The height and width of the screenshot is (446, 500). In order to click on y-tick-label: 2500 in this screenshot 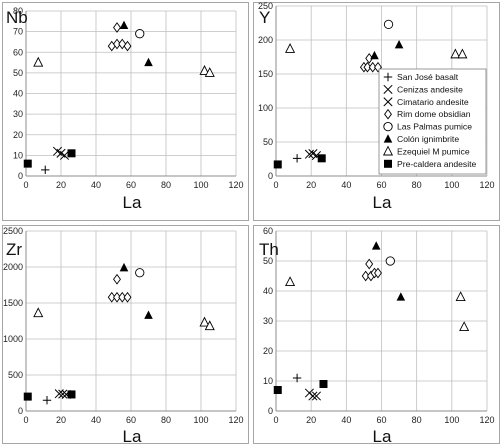, I will do `click(13, 231)`.